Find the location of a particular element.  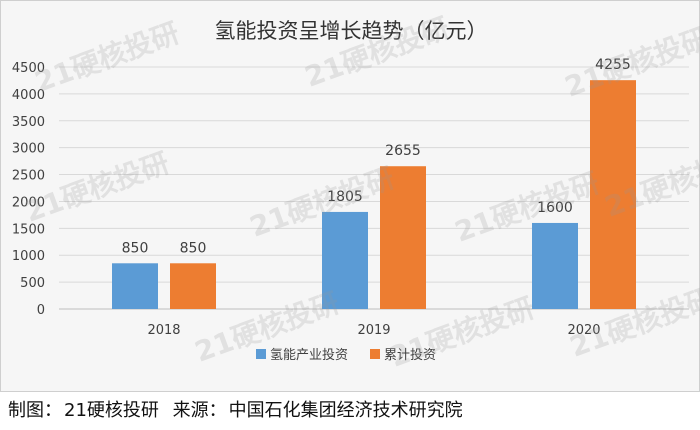

footer-source: 中国石化集团经济技术研究院 is located at coordinates (345, 410).